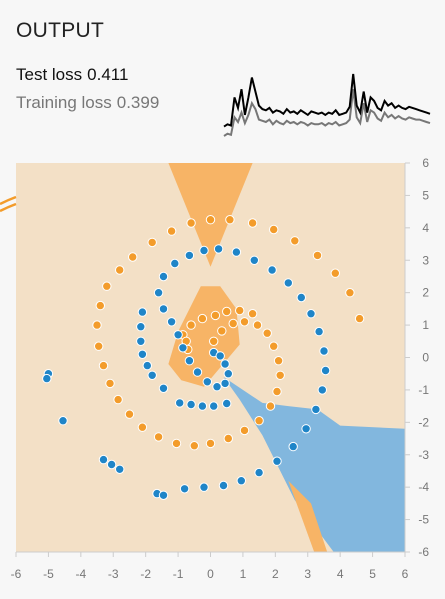  Describe the element at coordinates (178, 574) in the screenshot. I see `x-tick-label: -1` at that location.